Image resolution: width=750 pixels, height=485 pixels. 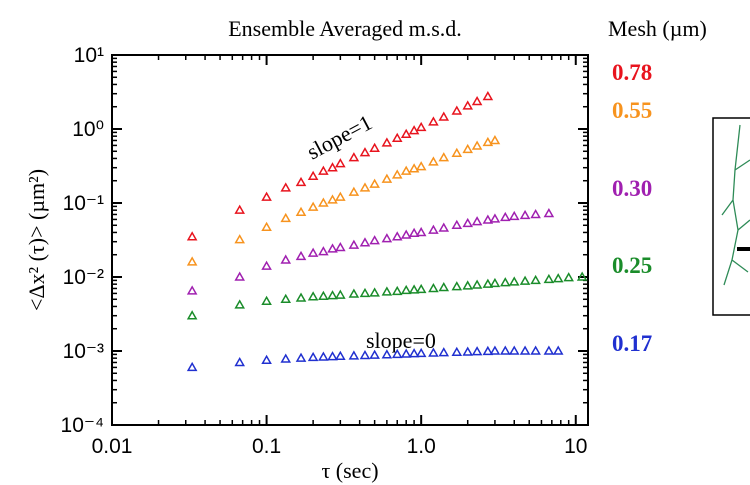 What do you see at coordinates (36, 240) in the screenshot?
I see `y-axis-label: <Δx² (τ)> (µm²)` at bounding box center [36, 240].